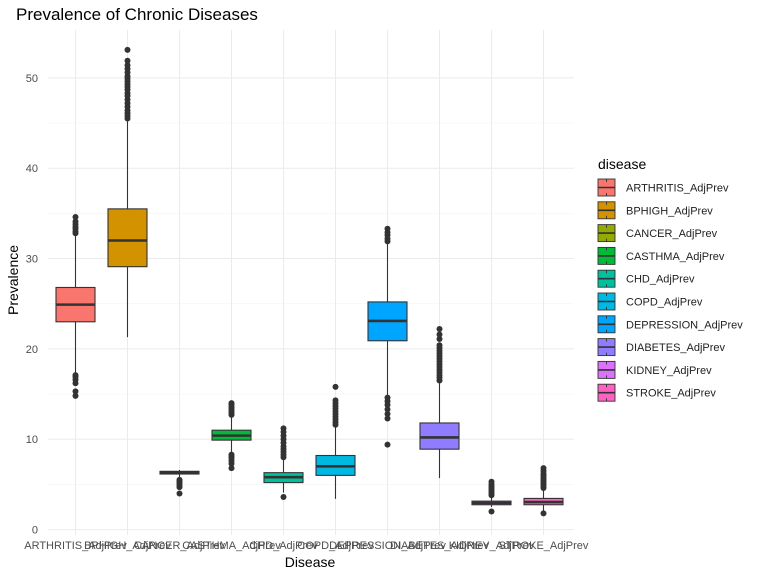 Image resolution: width=768 pixels, height=576 pixels. What do you see at coordinates (664, 303) in the screenshot?
I see `legend-label: COPD_AdjPrev` at bounding box center [664, 303].